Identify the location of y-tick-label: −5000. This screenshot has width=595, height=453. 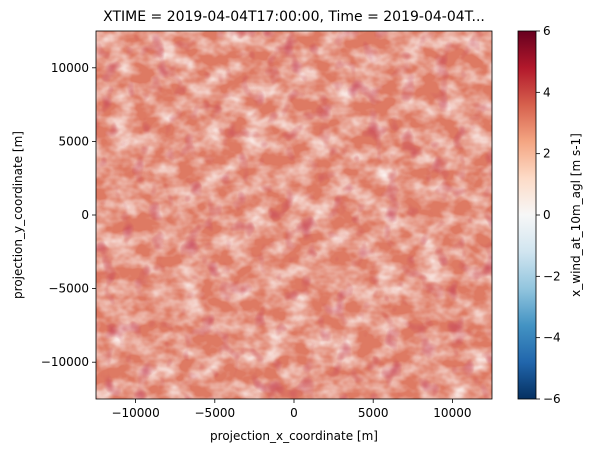
(68, 289).